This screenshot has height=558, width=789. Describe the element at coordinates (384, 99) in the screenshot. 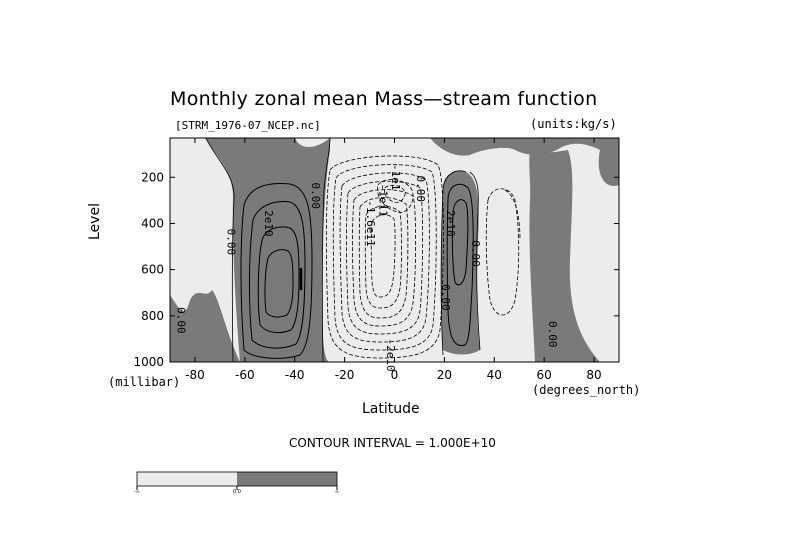

I see `chart-title: Monthly zonal mean Mass—stream function` at that location.